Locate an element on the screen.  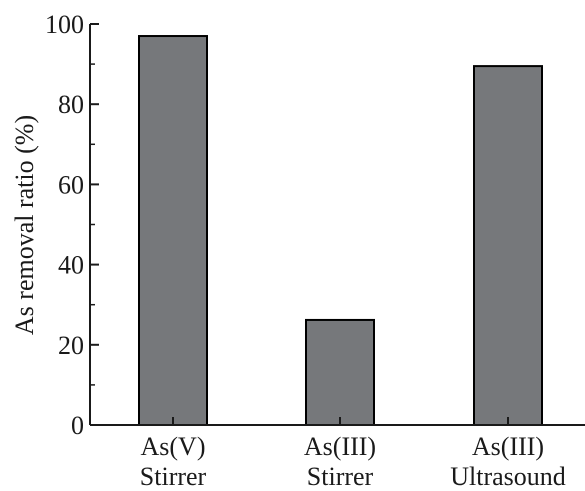
y-tick-label-80: 80 is located at coordinates (71, 104).